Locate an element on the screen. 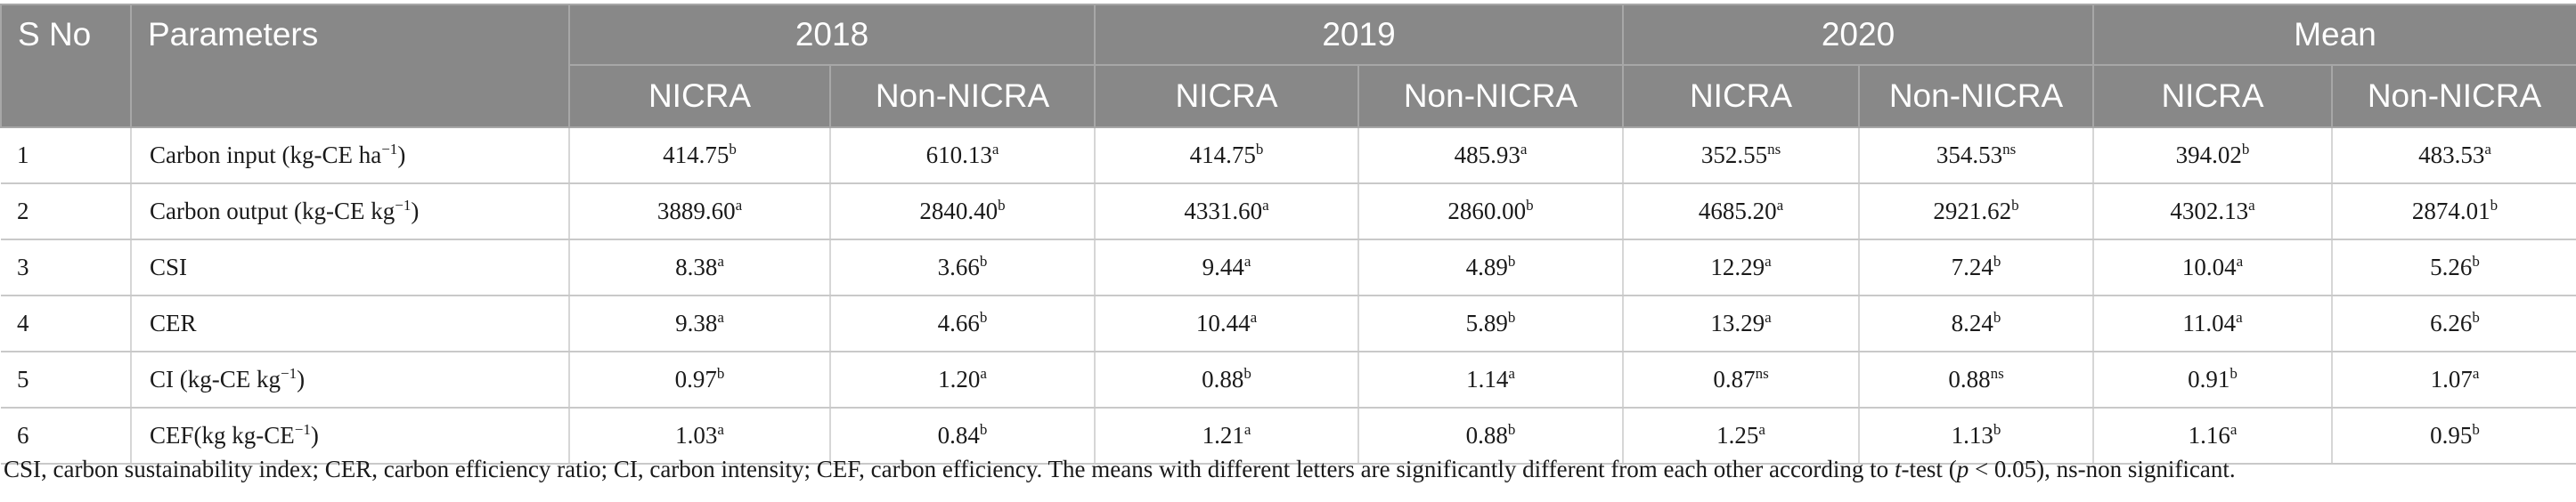 Image resolution: width=2576 pixels, height=502 pixels. value-number: 414.75 is located at coordinates (1222, 155).